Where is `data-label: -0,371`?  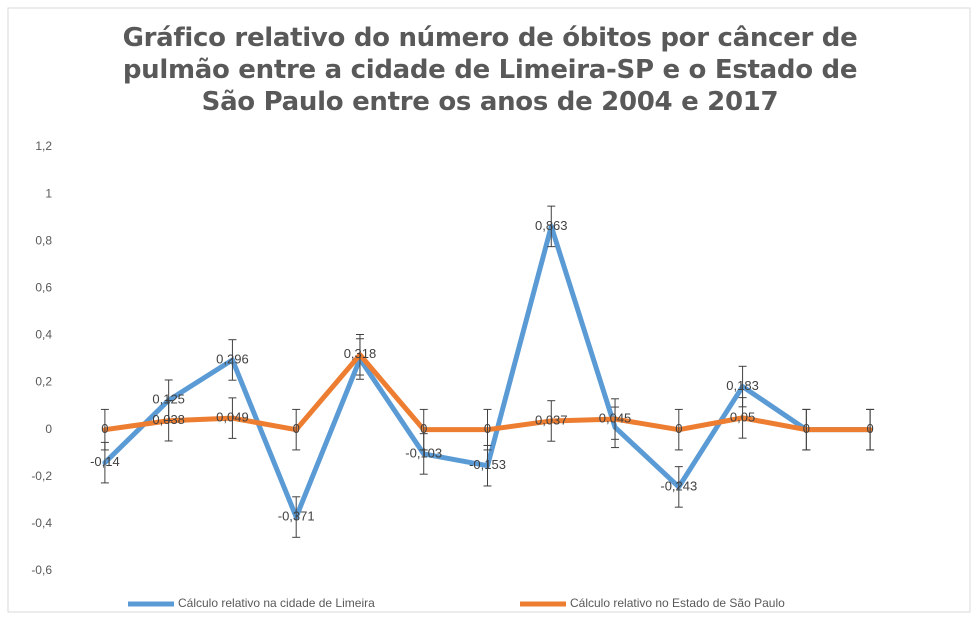 data-label: -0,371 is located at coordinates (296, 515).